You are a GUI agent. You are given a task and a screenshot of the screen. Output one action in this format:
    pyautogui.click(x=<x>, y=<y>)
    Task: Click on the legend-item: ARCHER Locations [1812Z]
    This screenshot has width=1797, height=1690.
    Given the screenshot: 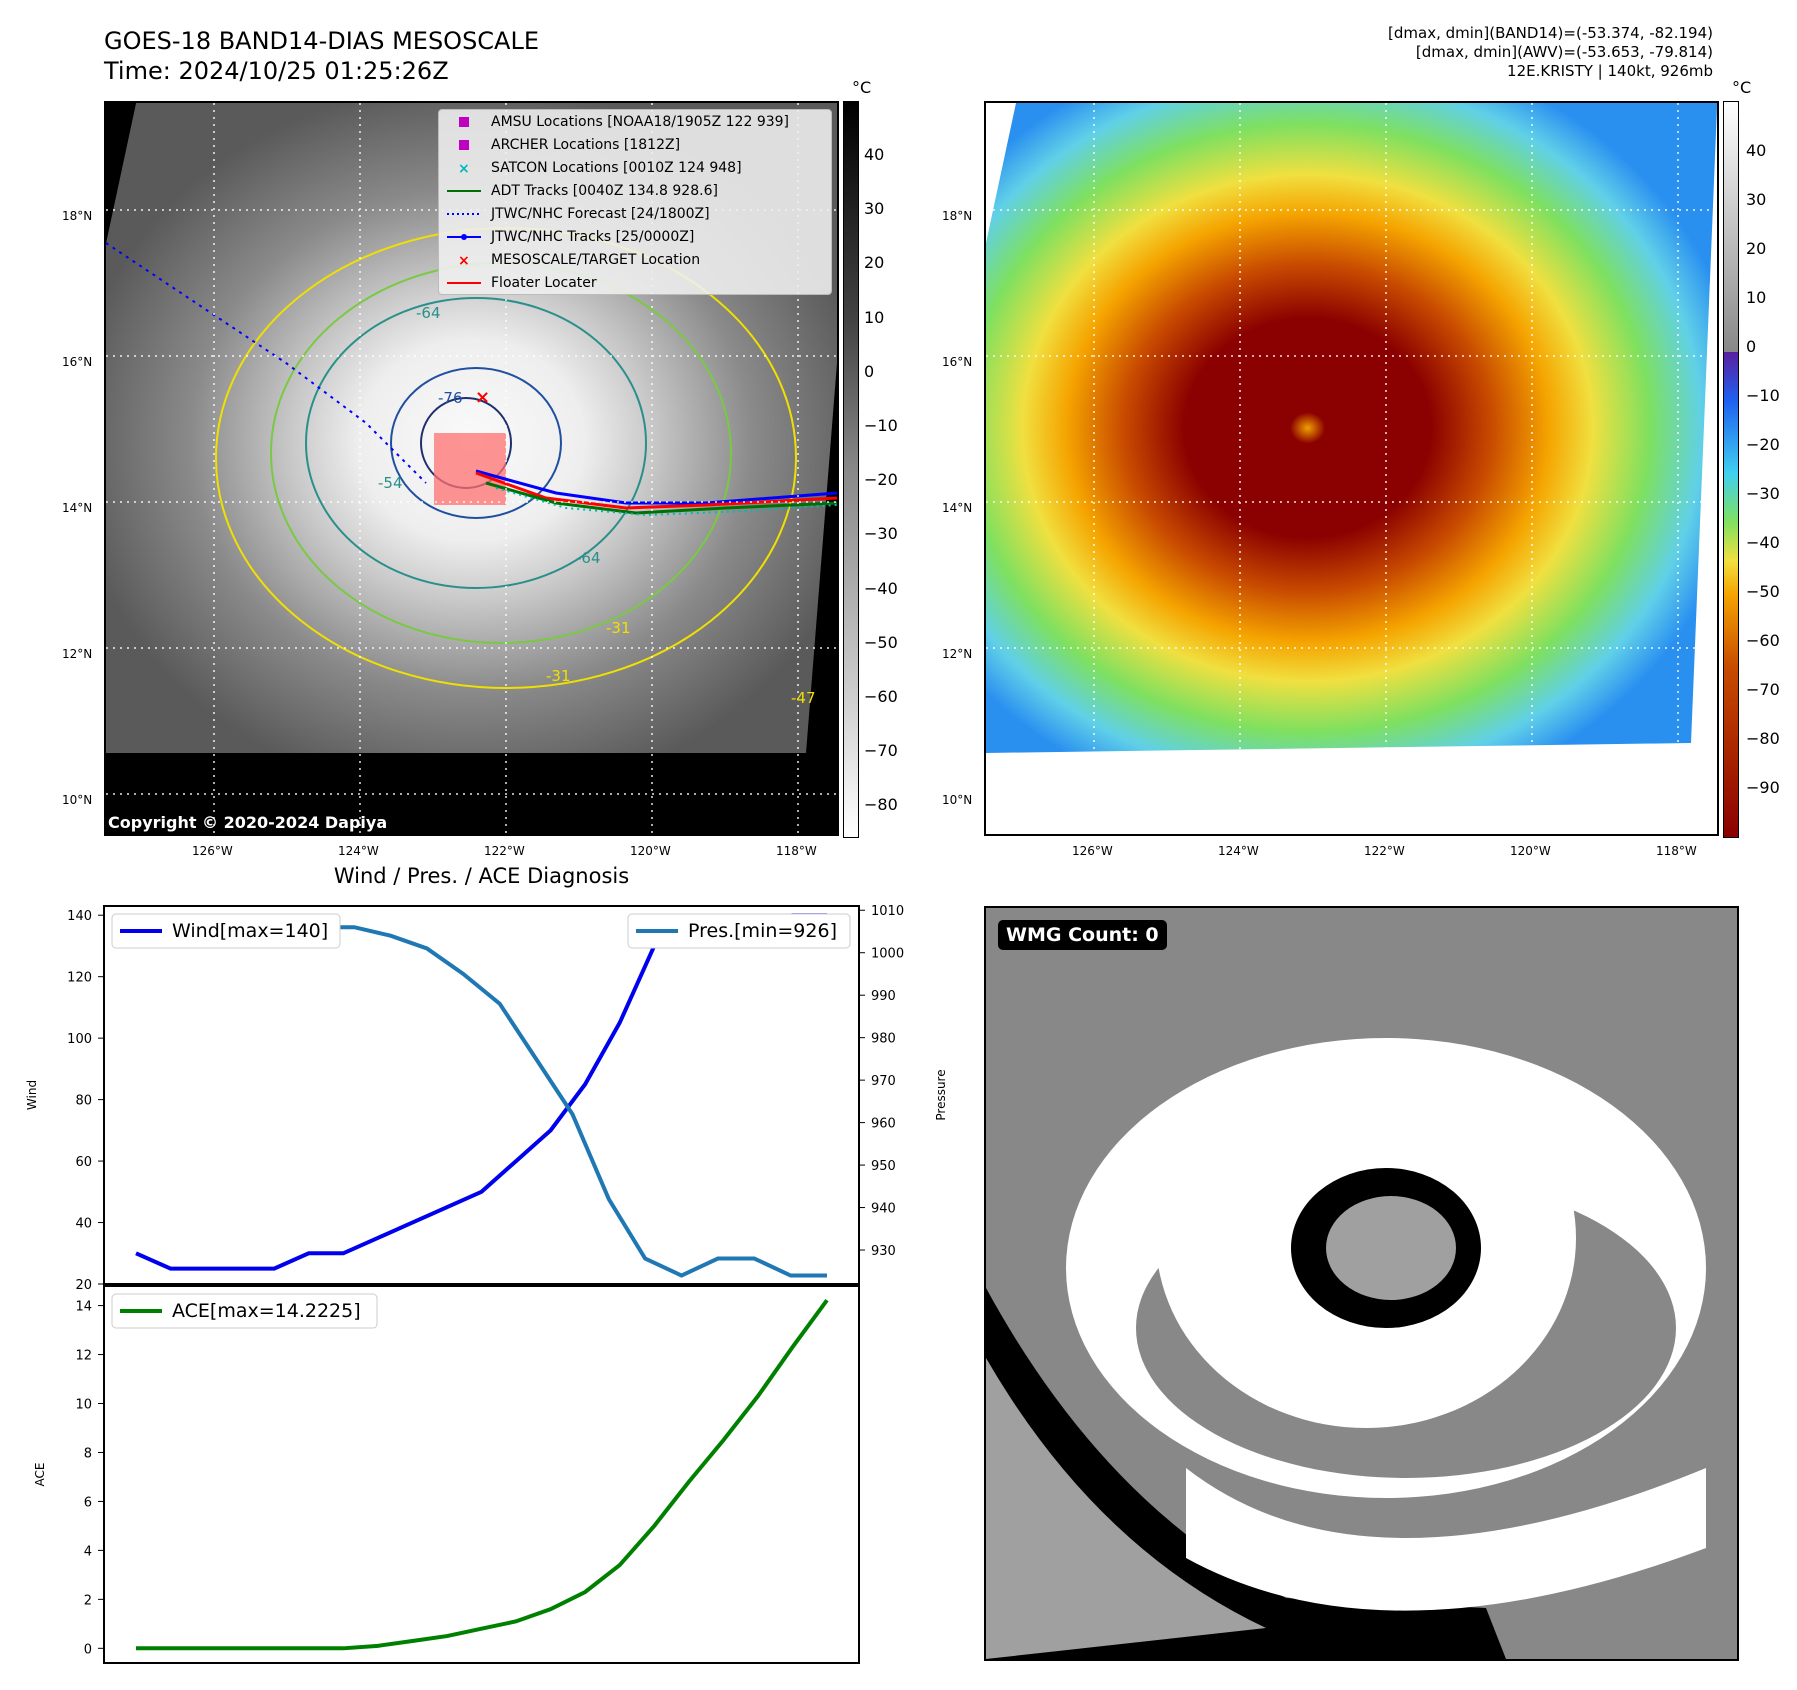 What is the action you would take?
    pyautogui.click(x=635, y=144)
    